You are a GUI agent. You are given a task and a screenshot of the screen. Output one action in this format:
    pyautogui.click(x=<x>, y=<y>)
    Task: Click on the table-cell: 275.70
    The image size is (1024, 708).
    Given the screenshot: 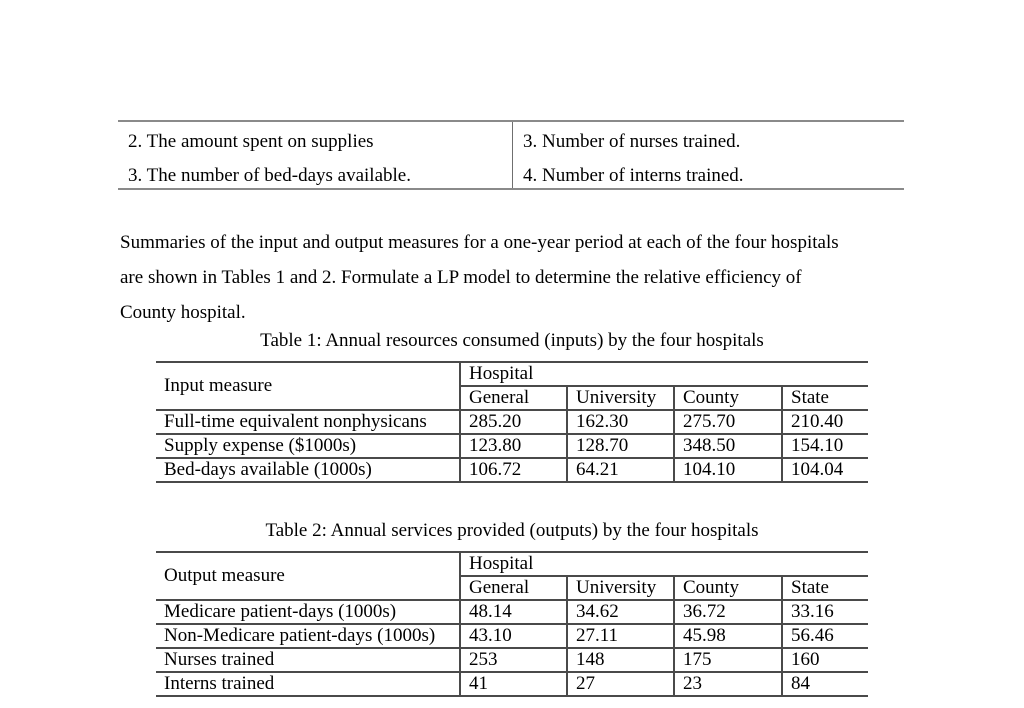 What is the action you would take?
    pyautogui.click(x=727, y=422)
    